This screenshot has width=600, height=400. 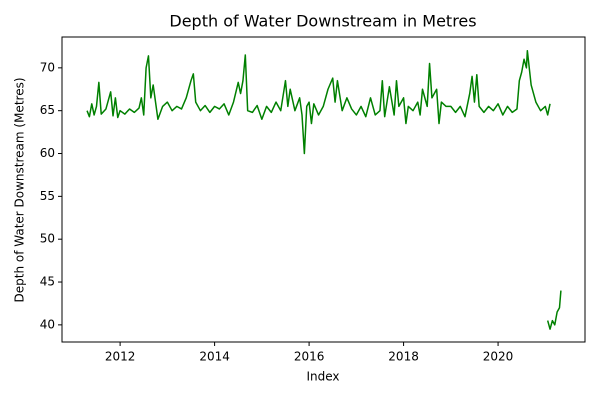 What do you see at coordinates (120, 357) in the screenshot?
I see `x-tick-label: 2012` at bounding box center [120, 357].